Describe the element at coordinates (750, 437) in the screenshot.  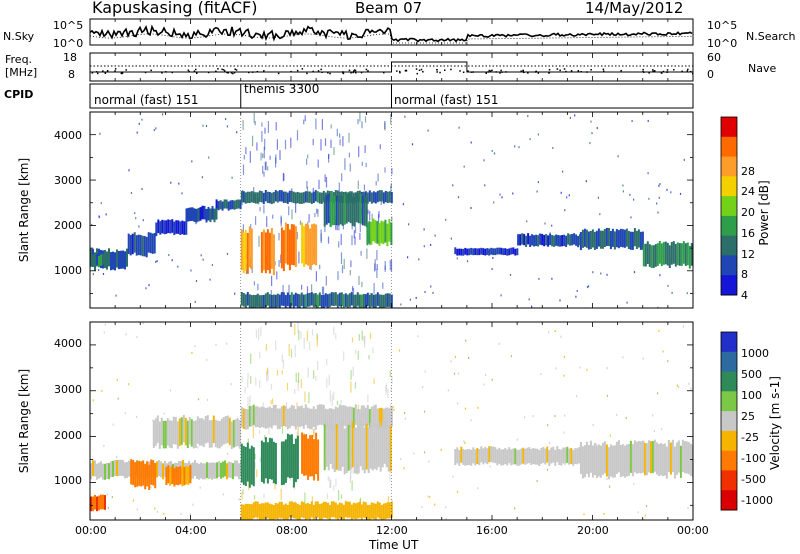
I see `vel-cb-tick-neg25: -25` at that location.